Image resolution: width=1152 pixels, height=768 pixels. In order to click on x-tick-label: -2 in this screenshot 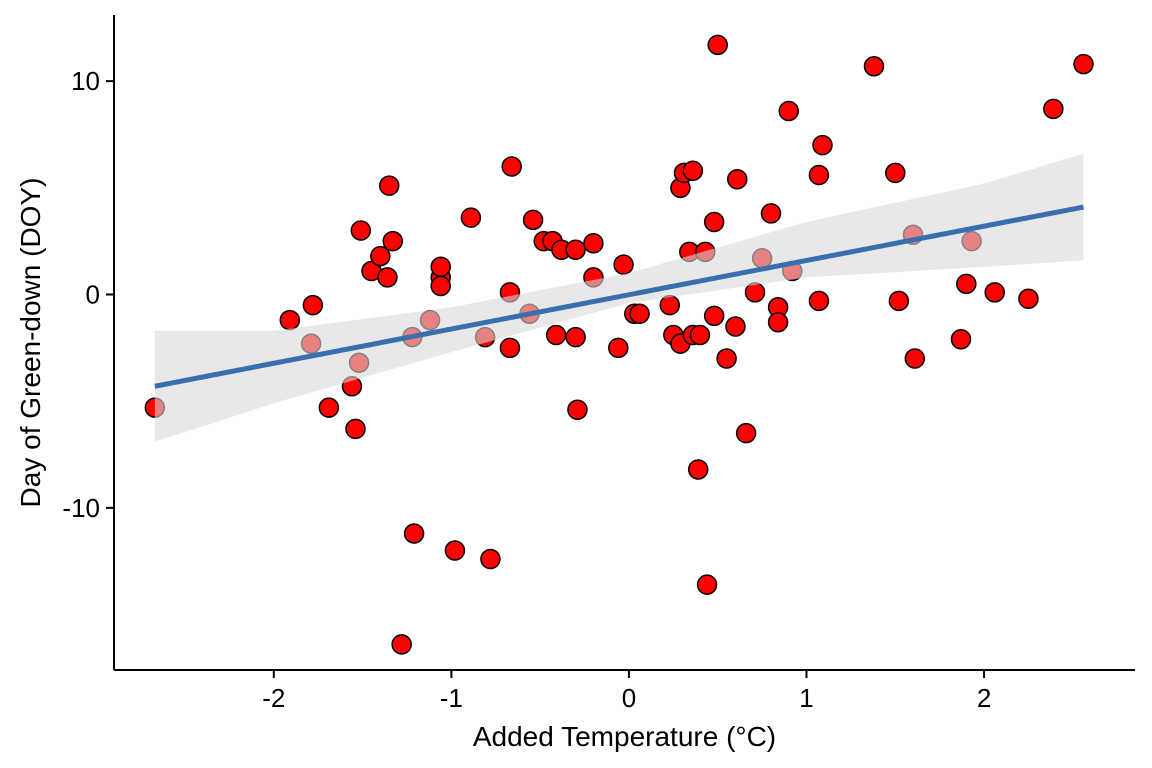, I will do `click(273, 698)`.